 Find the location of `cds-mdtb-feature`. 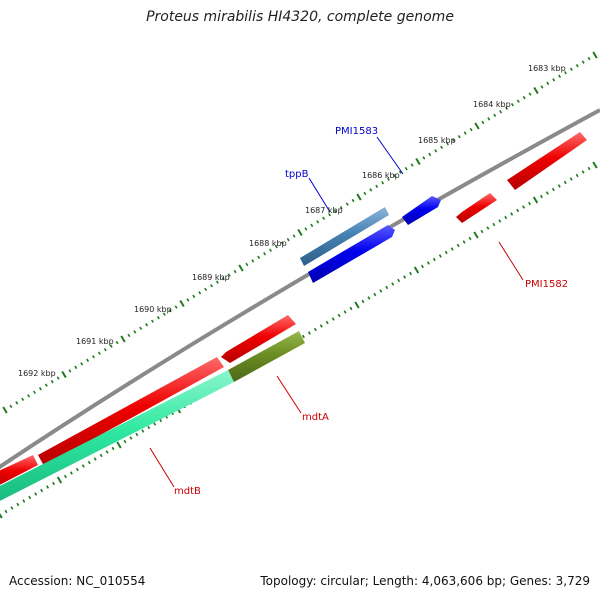

cds-mdtb-feature is located at coordinates (117, 438).